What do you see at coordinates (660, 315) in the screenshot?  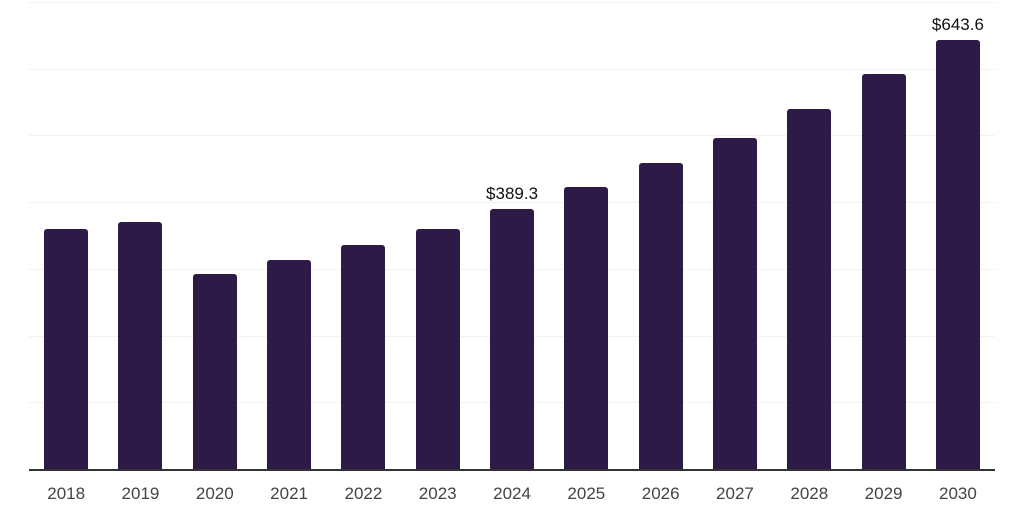 I see `bar-2026` at bounding box center [660, 315].